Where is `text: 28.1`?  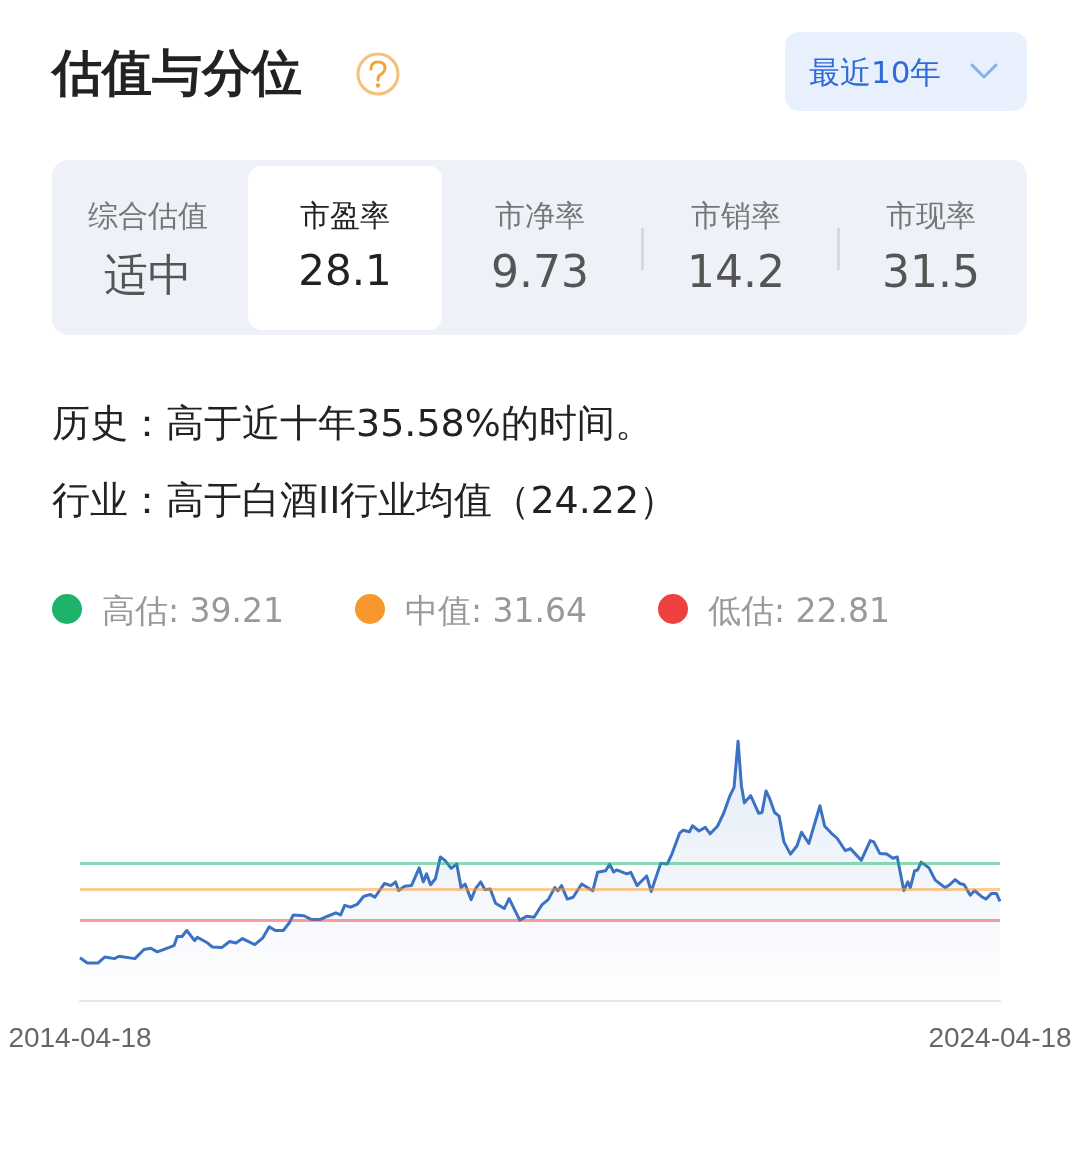 text: 28.1 is located at coordinates (345, 270).